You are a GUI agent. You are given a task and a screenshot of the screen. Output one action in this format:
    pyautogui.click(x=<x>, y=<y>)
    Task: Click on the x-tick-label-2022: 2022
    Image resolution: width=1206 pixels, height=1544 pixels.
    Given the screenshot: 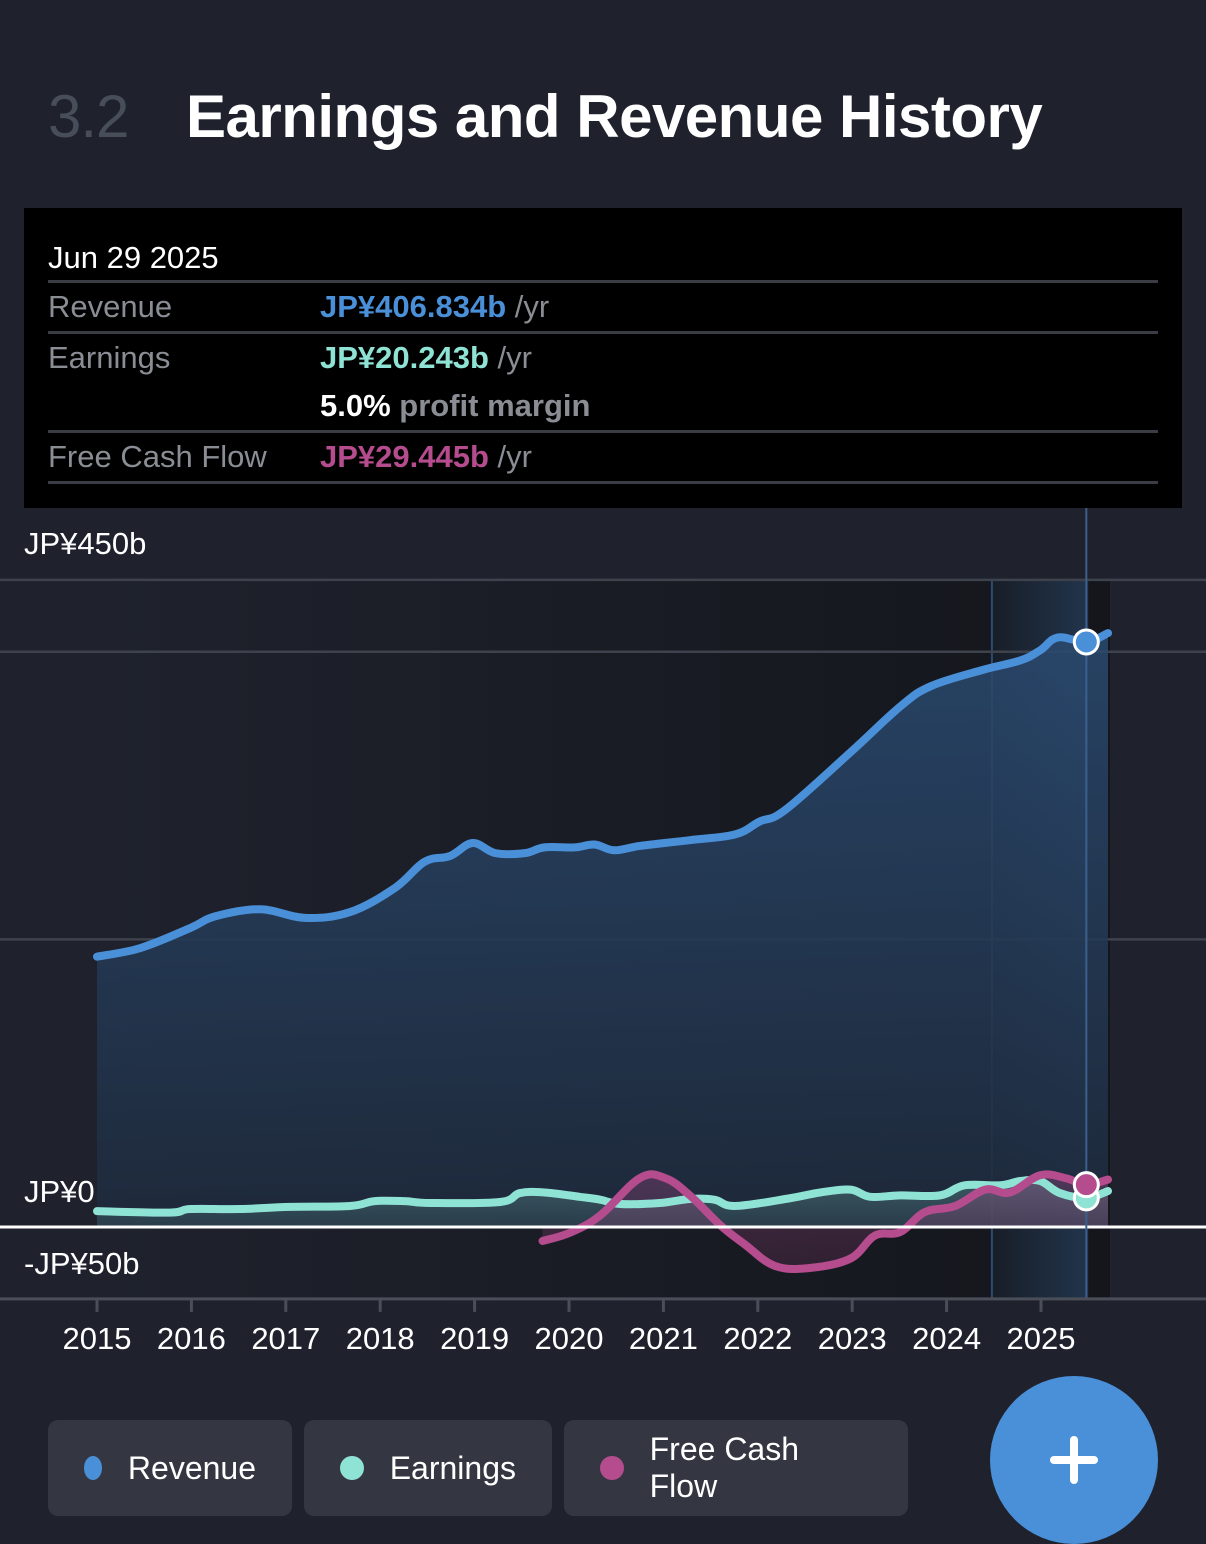 What is the action you would take?
    pyautogui.click(x=757, y=1338)
    